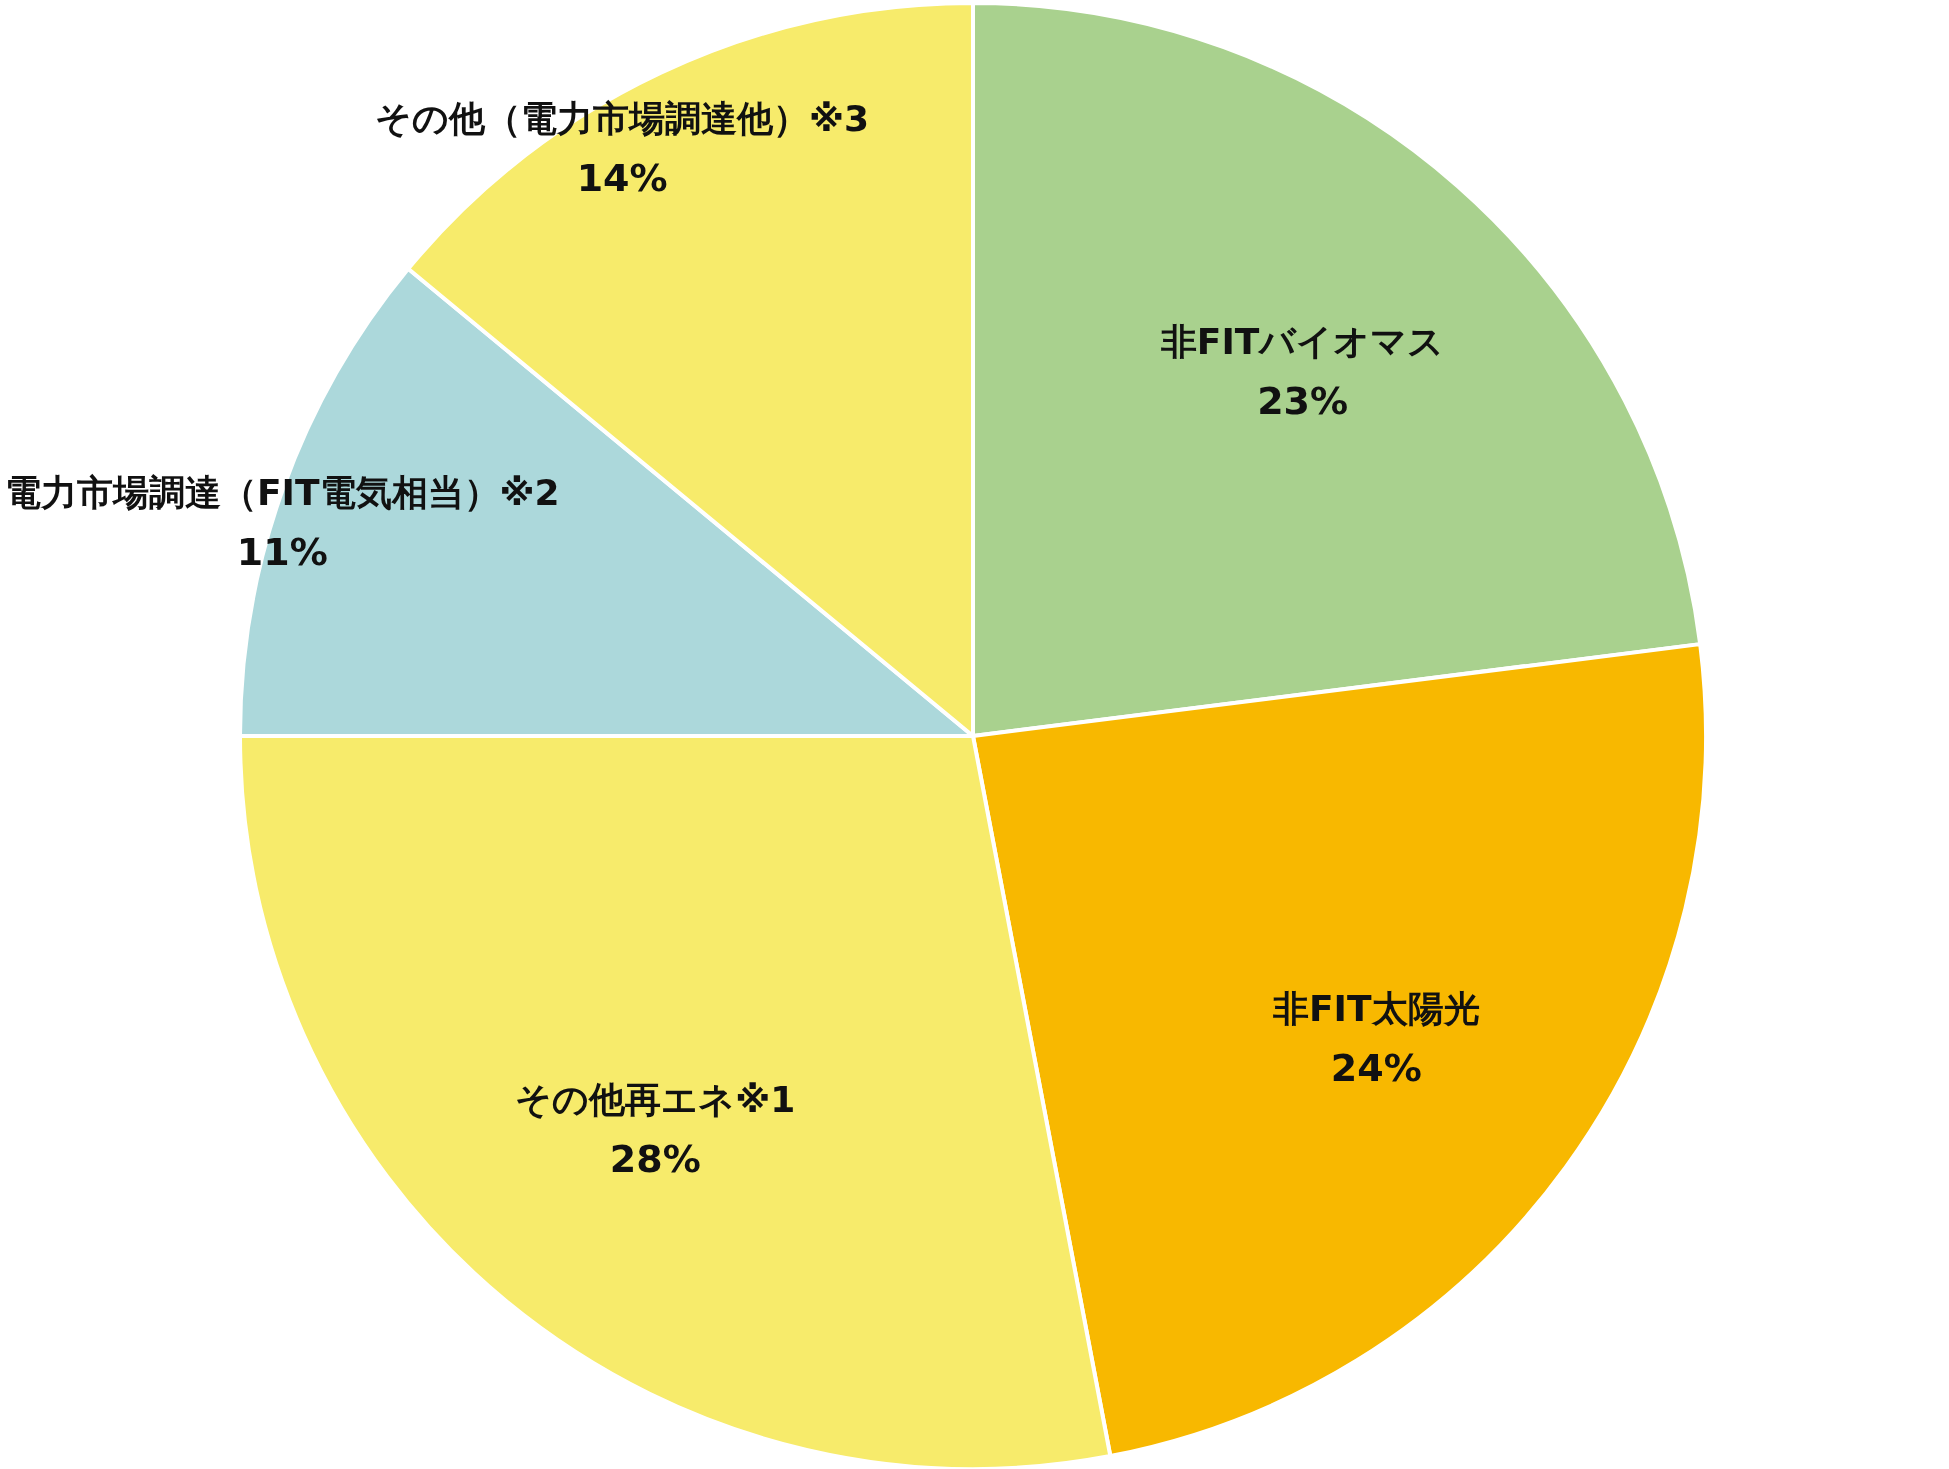  Describe the element at coordinates (655, 1159) in the screenshot. I see `data-label: 28%` at that location.